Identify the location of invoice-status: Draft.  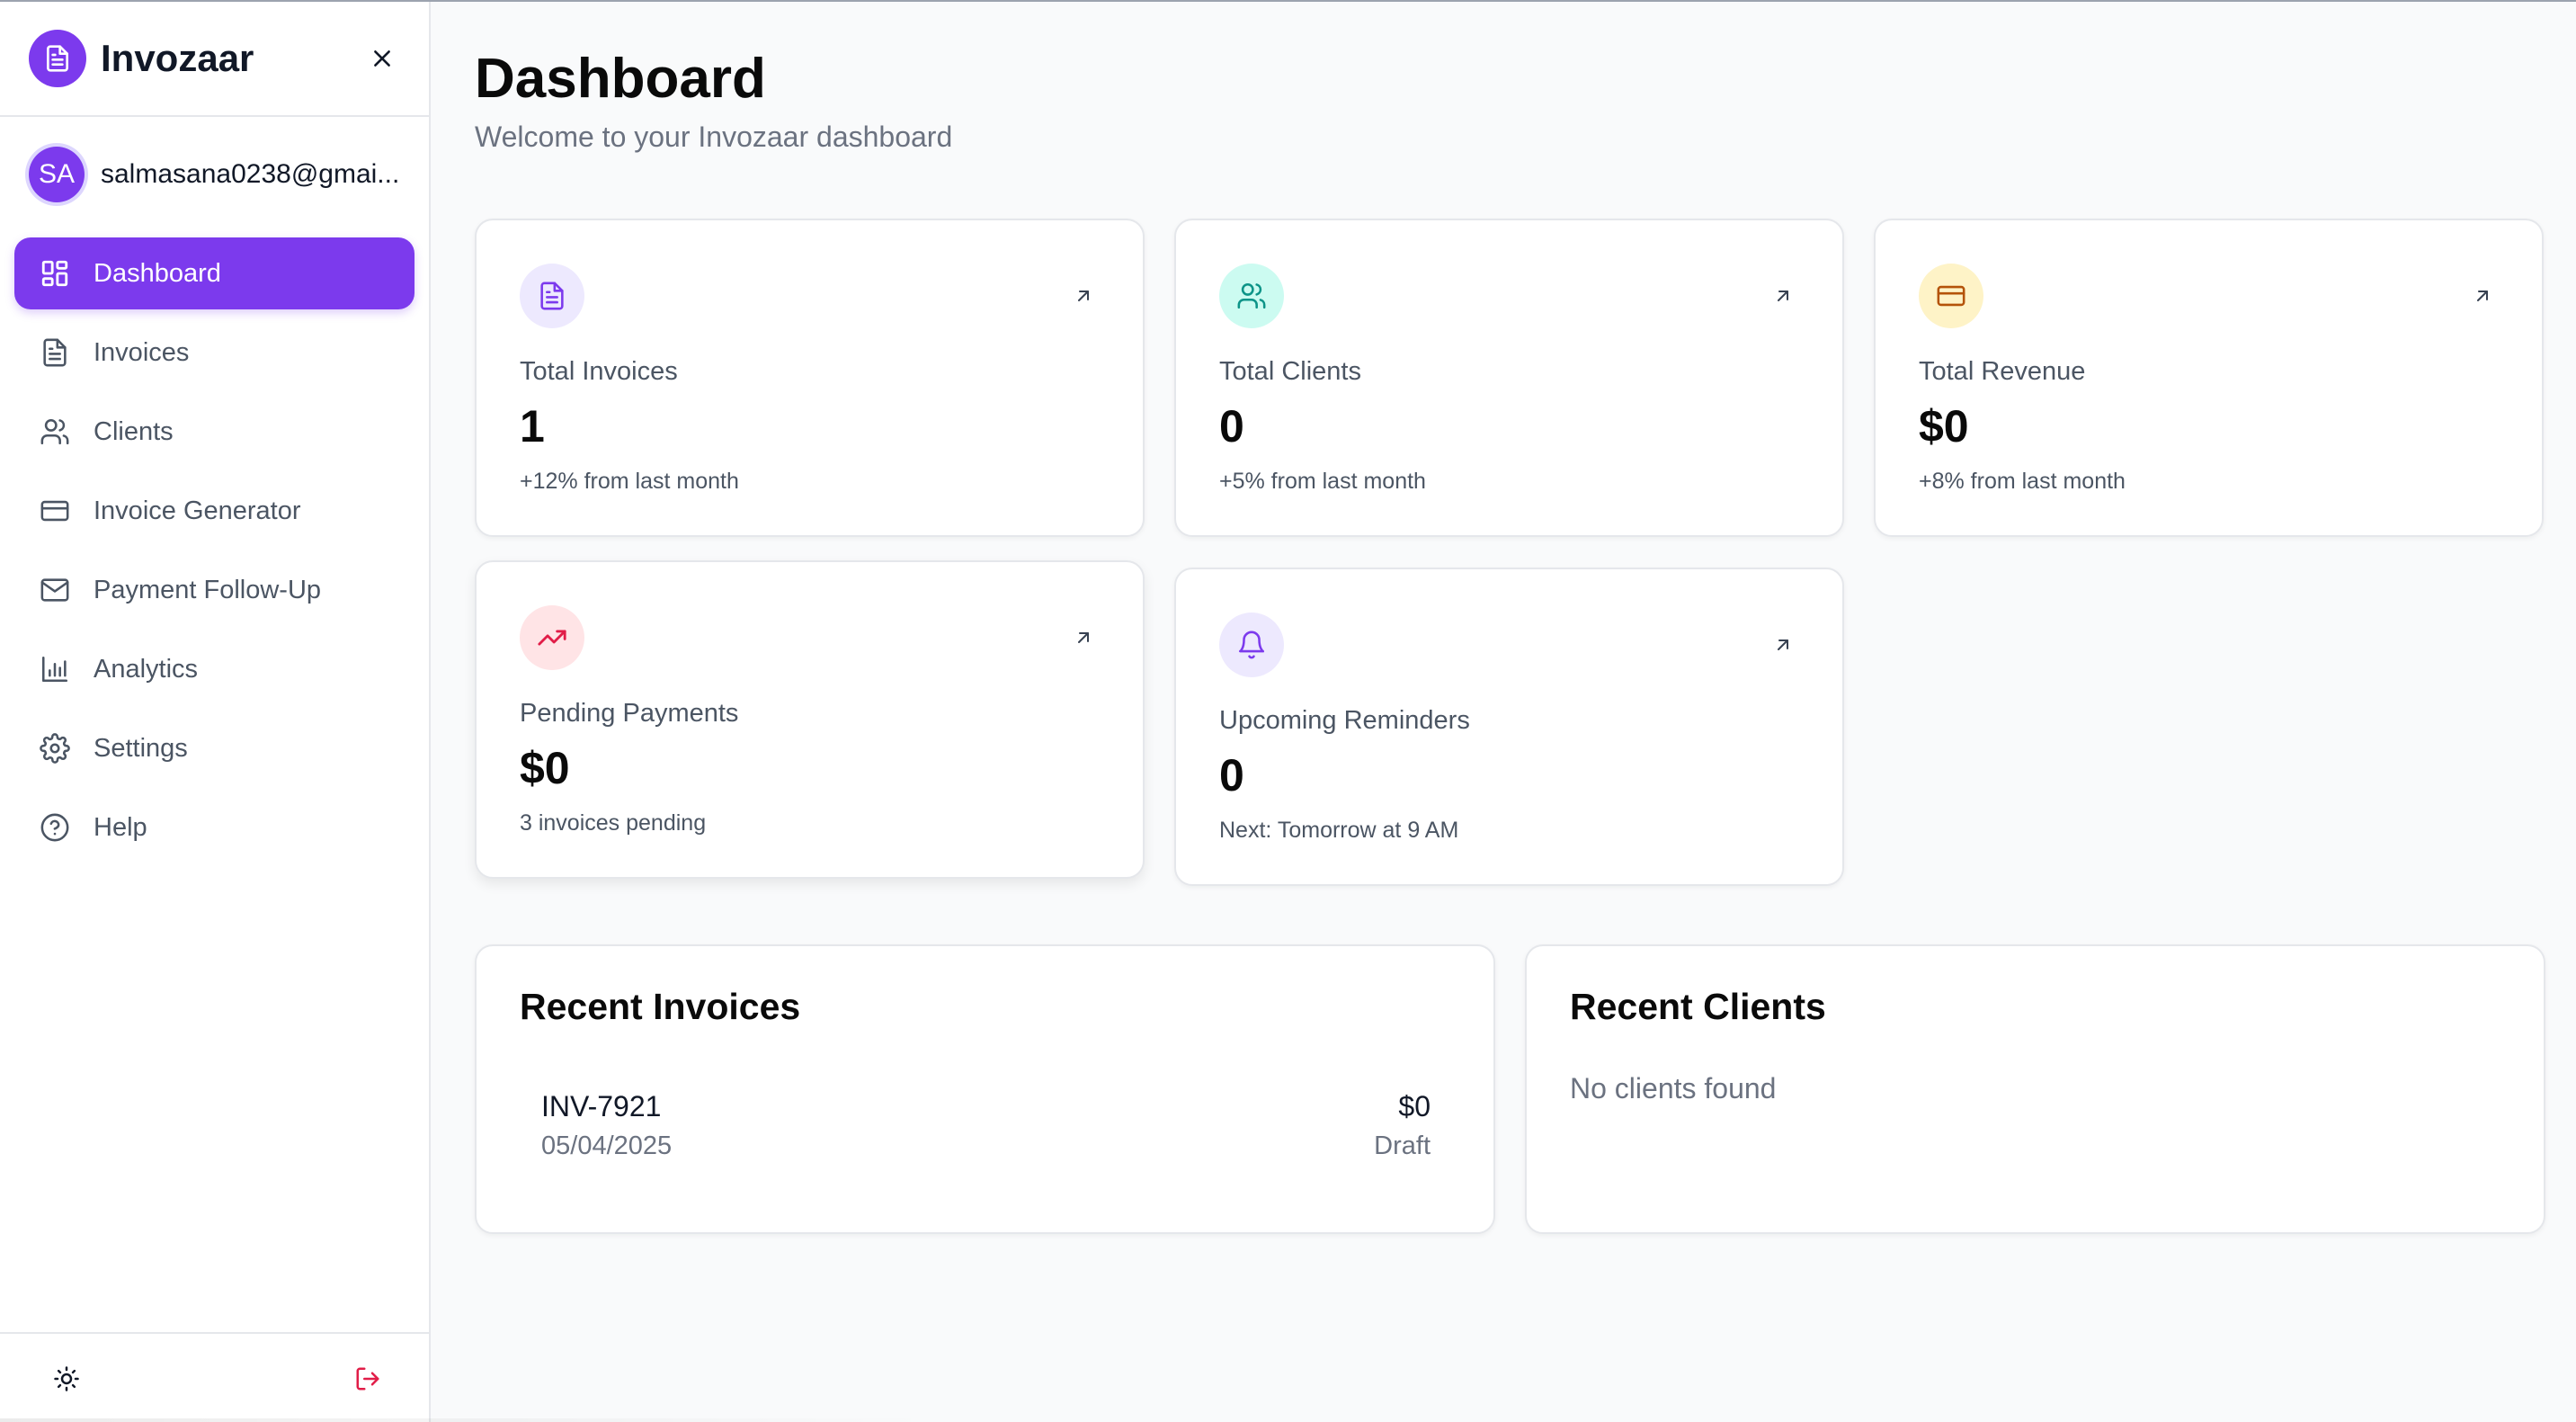
(1403, 1146).